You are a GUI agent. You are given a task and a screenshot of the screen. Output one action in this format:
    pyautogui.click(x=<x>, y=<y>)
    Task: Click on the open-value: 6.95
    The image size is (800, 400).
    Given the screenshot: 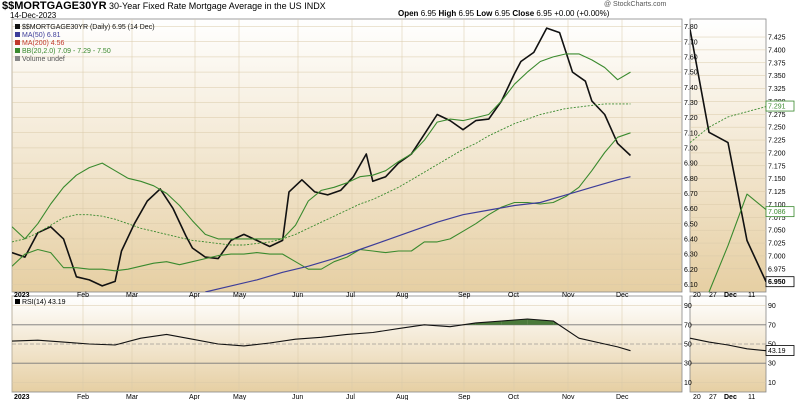 What is the action you would take?
    pyautogui.click(x=428, y=13)
    